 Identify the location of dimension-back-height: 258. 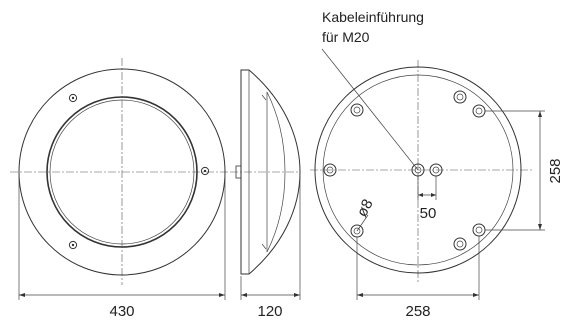
(555, 170).